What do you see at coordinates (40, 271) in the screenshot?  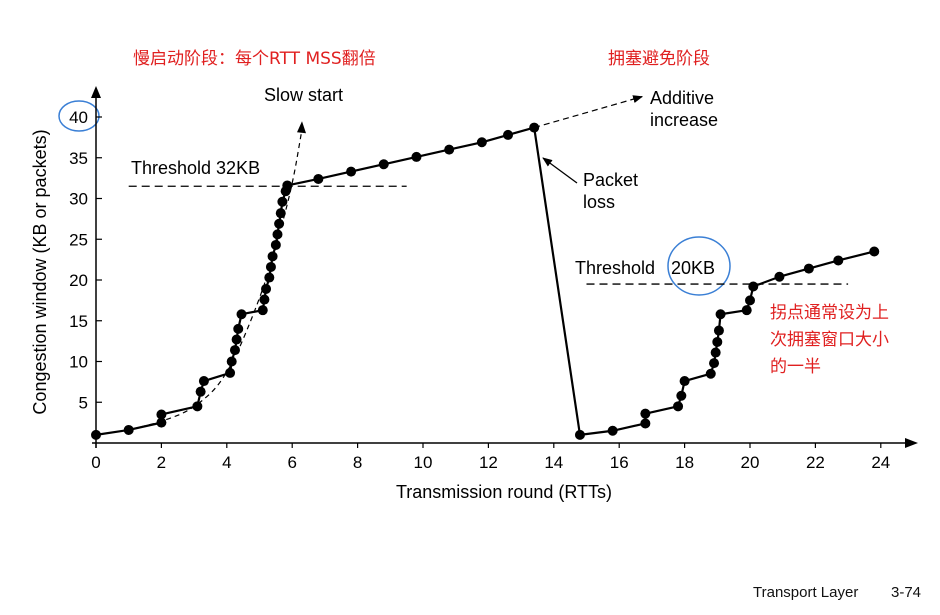 I see `y-axis-title: Congestion window (KB or packets)` at bounding box center [40, 271].